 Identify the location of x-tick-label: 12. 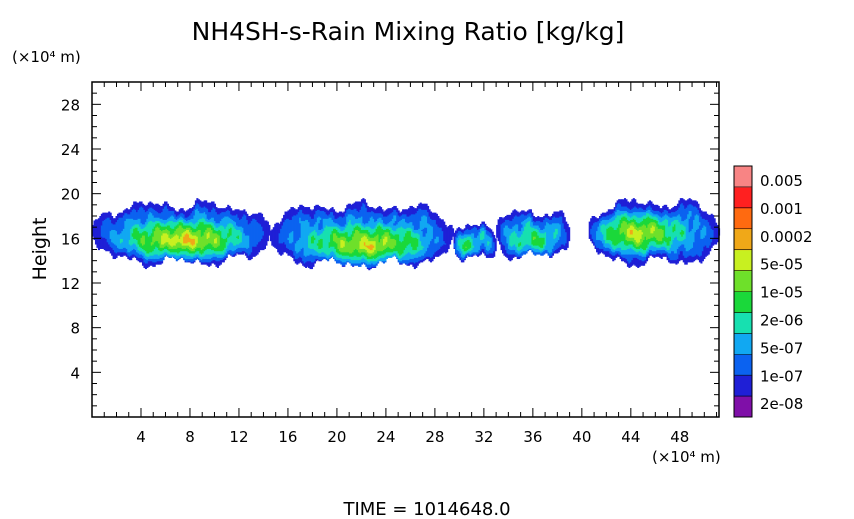
(238, 437).